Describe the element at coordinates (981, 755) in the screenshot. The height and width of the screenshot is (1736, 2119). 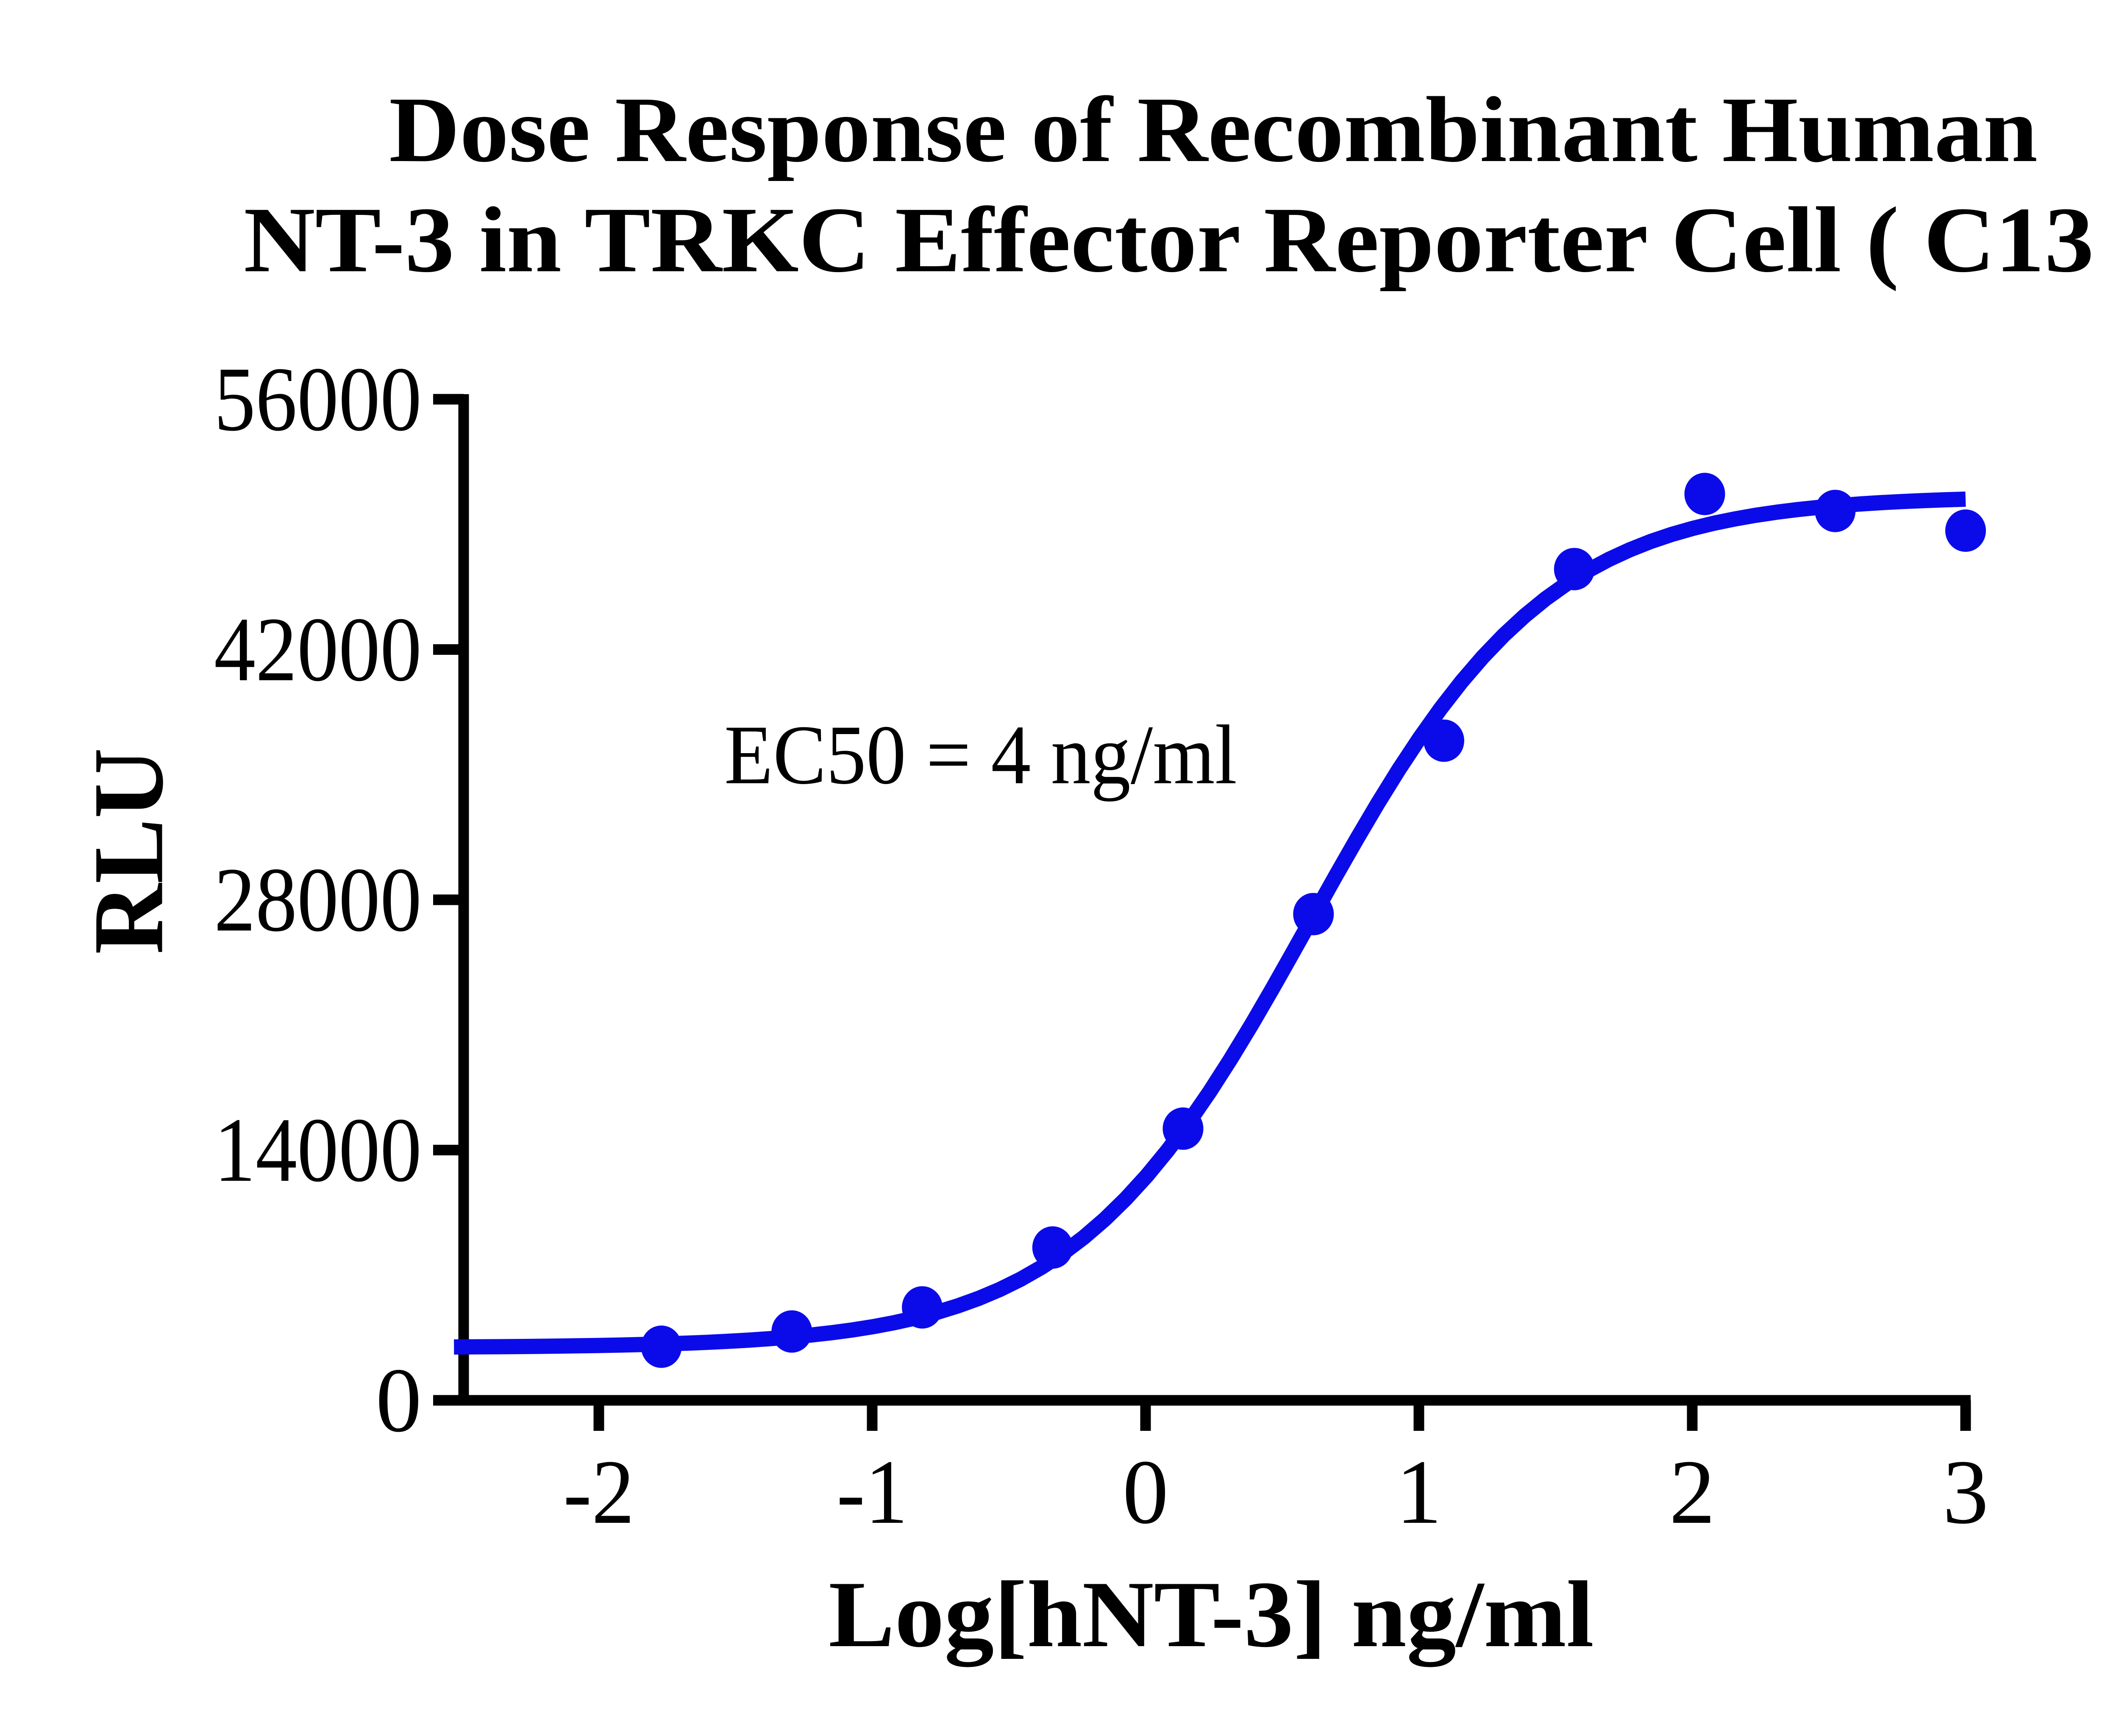
I see `svg-text: EC50 = 4 ng/ml` at that location.